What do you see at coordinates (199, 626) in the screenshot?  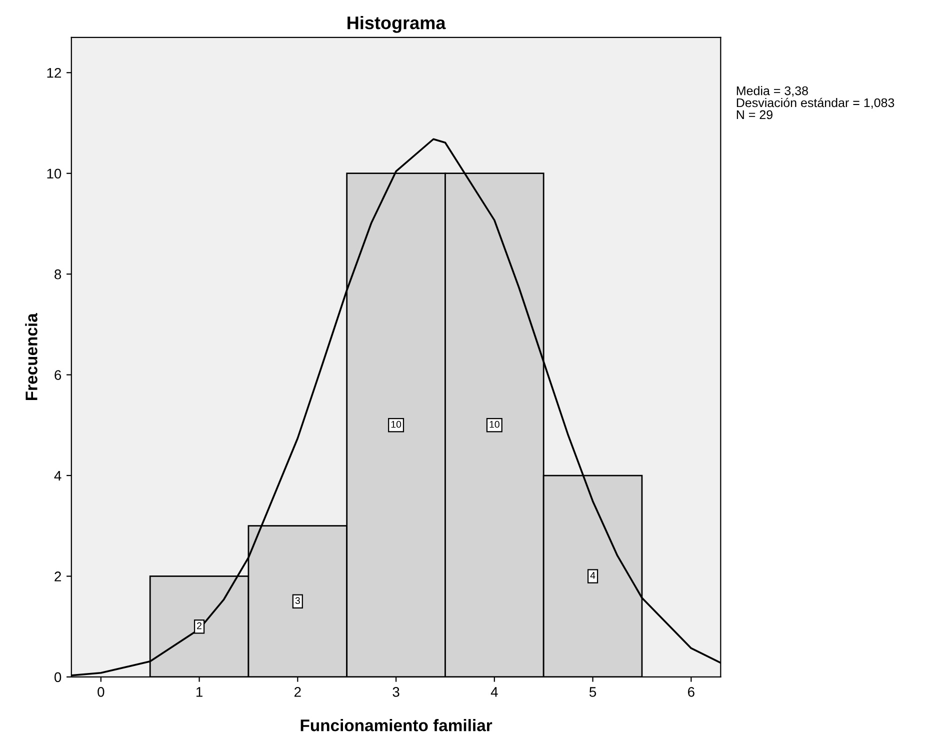 I see `data-label: 2` at bounding box center [199, 626].